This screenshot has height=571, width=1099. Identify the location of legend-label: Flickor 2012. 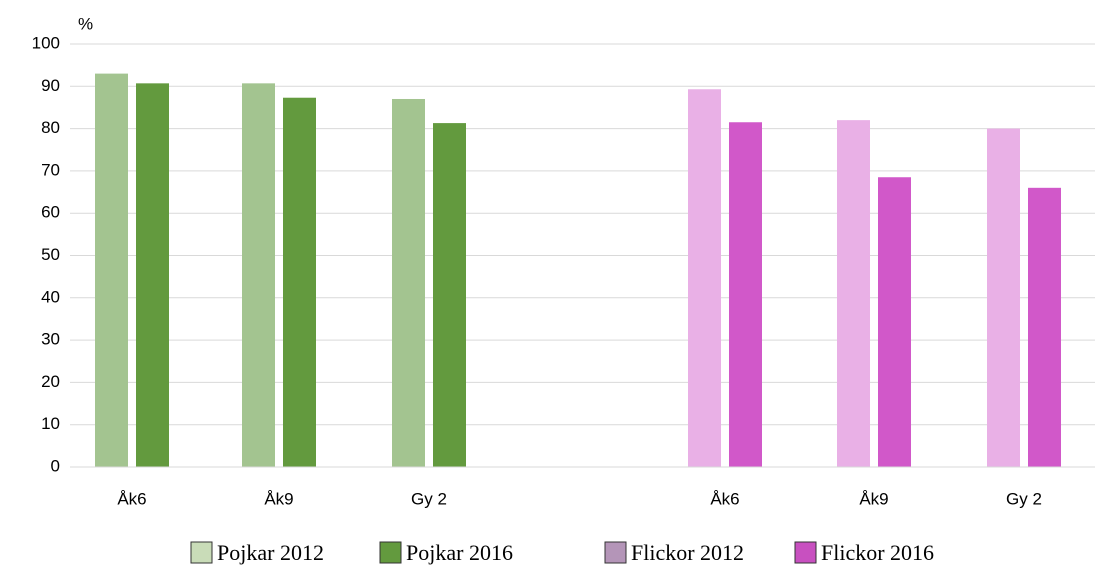
(687, 552).